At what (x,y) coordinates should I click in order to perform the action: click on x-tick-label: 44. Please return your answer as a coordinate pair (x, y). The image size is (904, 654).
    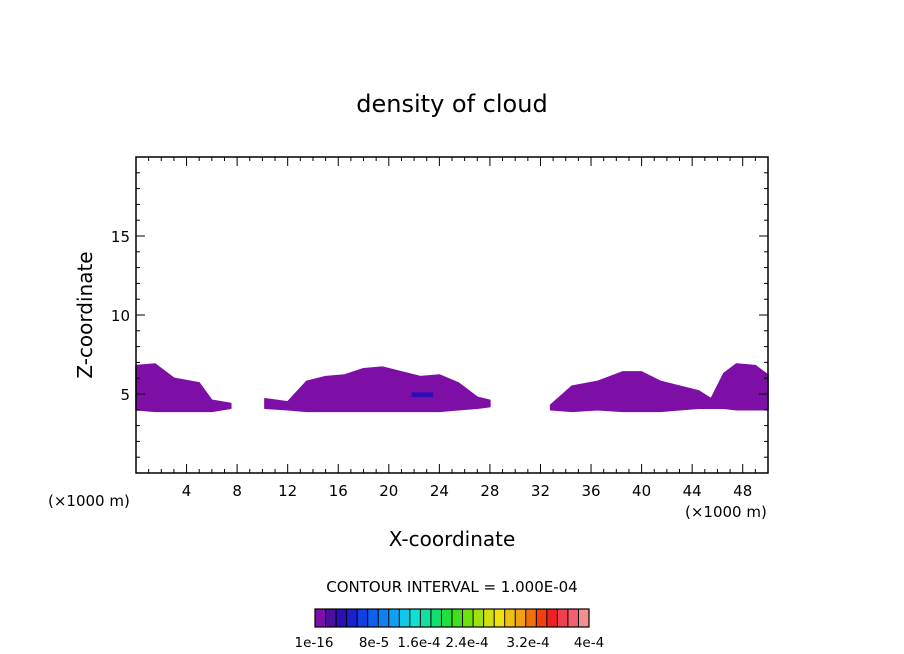
    Looking at the image, I should click on (692, 491).